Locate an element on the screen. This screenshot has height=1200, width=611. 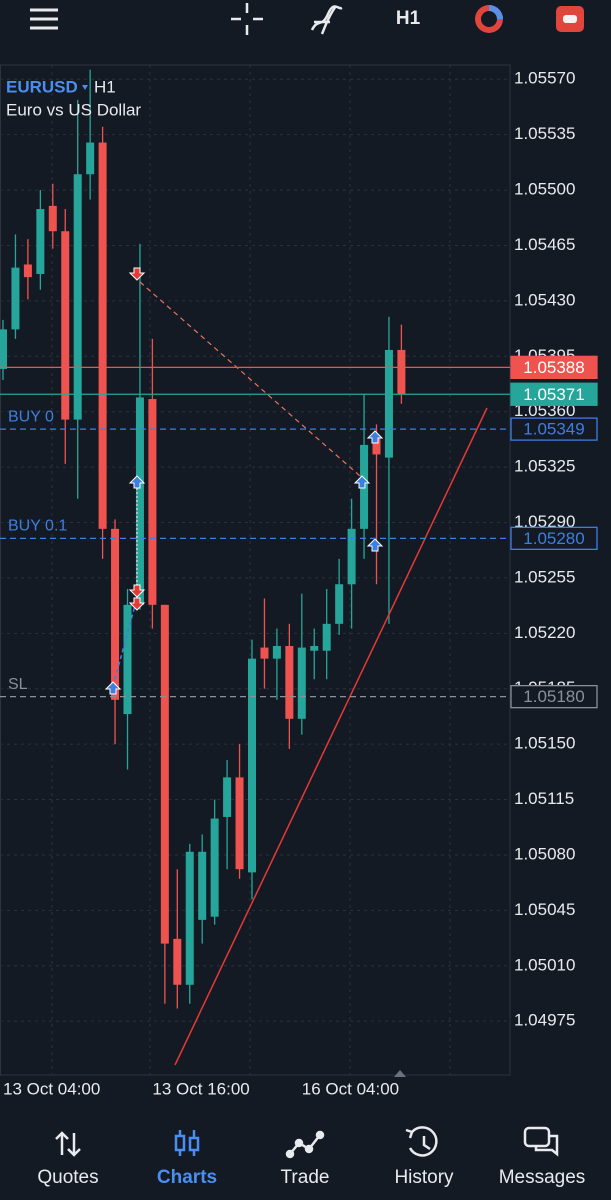
menu-button is located at coordinates (44, 19).